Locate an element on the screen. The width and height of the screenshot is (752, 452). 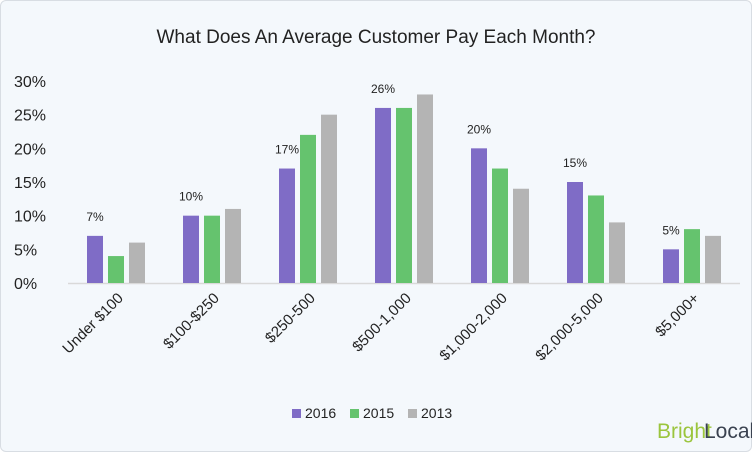
data-label: 5% is located at coordinates (671, 230).